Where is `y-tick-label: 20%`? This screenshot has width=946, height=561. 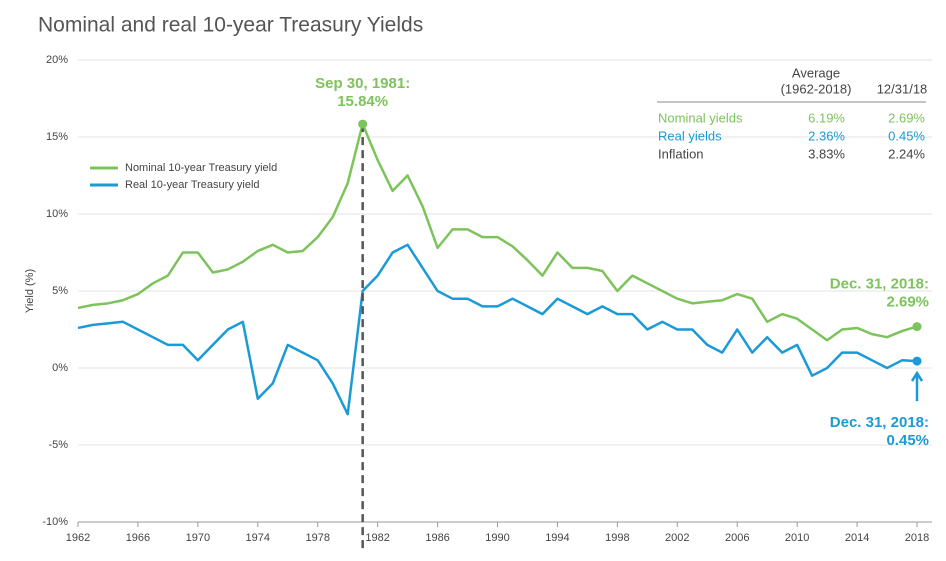
y-tick-label: 20% is located at coordinates (57, 60).